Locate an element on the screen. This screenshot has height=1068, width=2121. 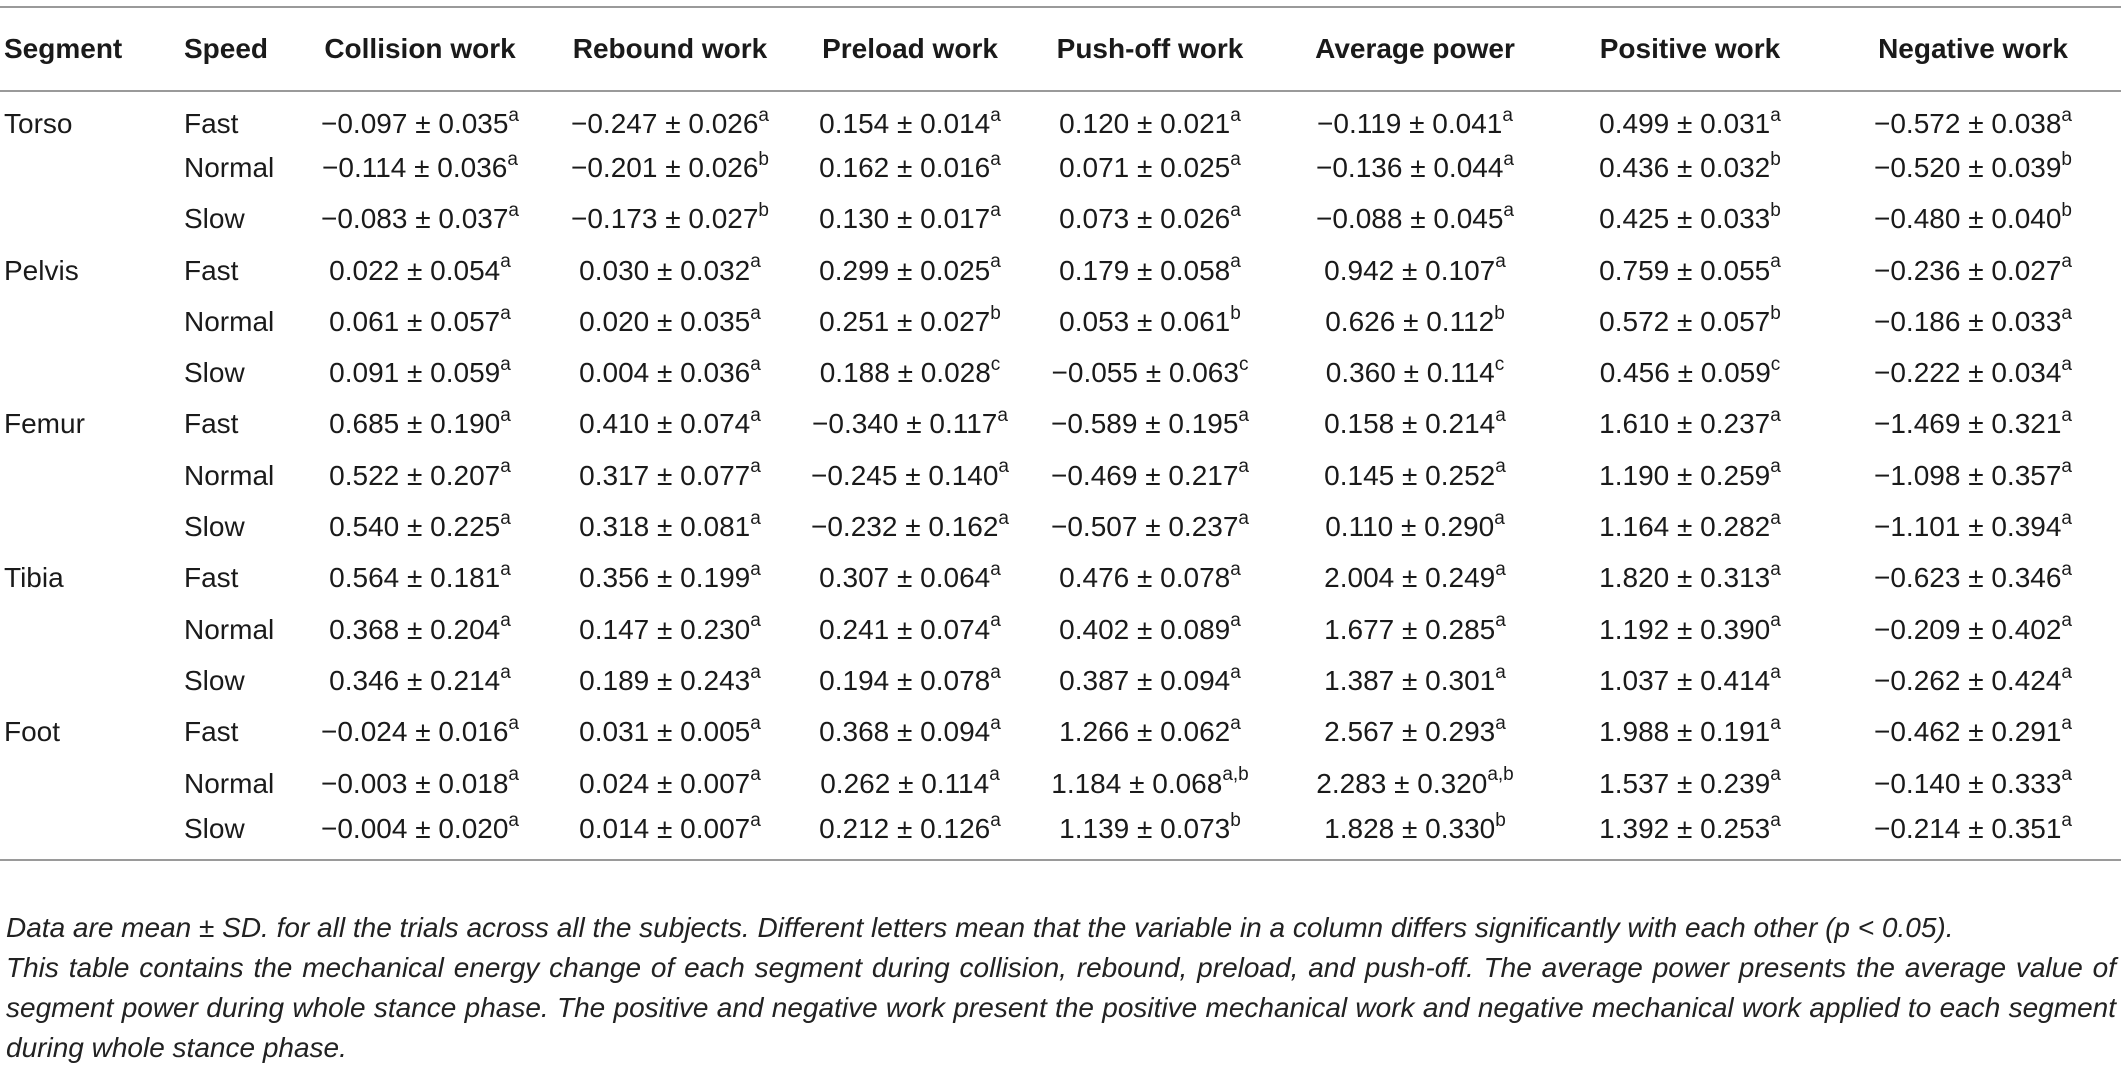
cell-mean-sd: 0.004 ± 0.036 is located at coordinates (665, 373).